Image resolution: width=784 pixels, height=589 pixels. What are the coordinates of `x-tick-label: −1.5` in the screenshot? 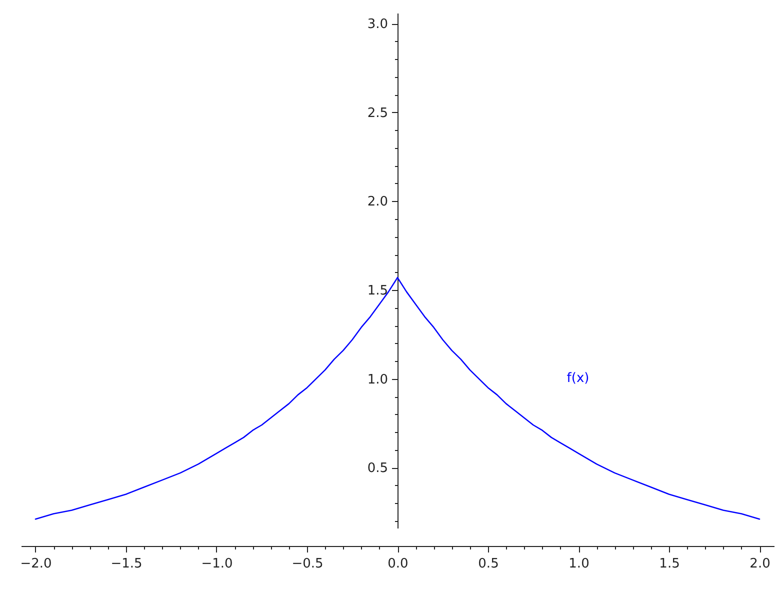 It's located at (126, 564).